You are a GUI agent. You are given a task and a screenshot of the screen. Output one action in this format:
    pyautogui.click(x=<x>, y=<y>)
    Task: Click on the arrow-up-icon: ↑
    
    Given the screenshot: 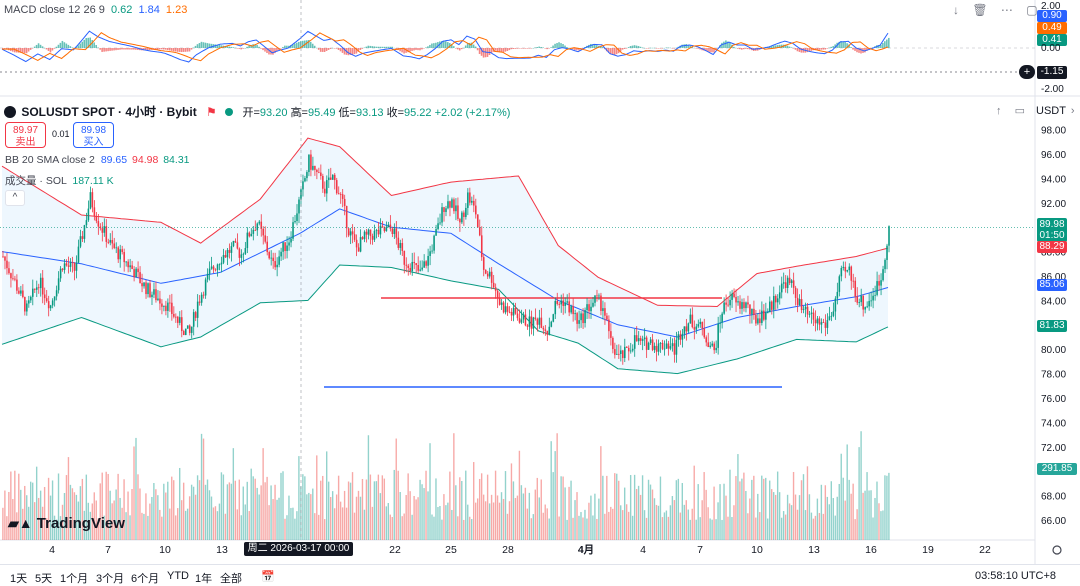 What is the action you would take?
    pyautogui.click(x=999, y=111)
    